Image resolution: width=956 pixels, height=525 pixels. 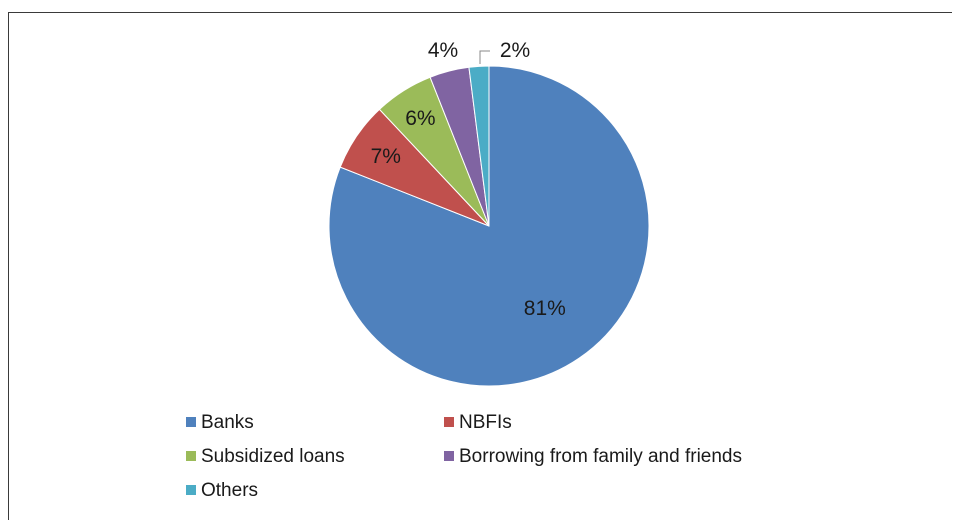 I want to click on legend-swatch-subsidized-loans, so click(x=191, y=456).